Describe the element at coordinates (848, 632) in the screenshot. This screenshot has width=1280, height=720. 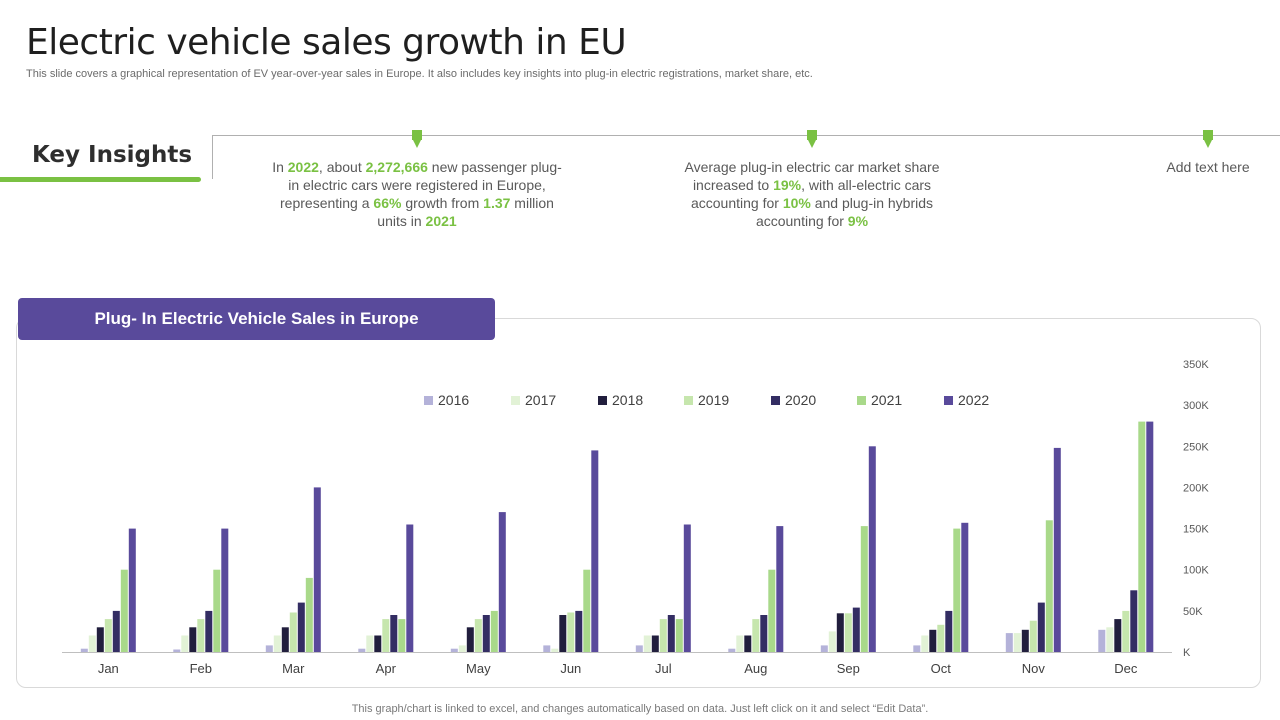
I see `bar-2019-sep` at that location.